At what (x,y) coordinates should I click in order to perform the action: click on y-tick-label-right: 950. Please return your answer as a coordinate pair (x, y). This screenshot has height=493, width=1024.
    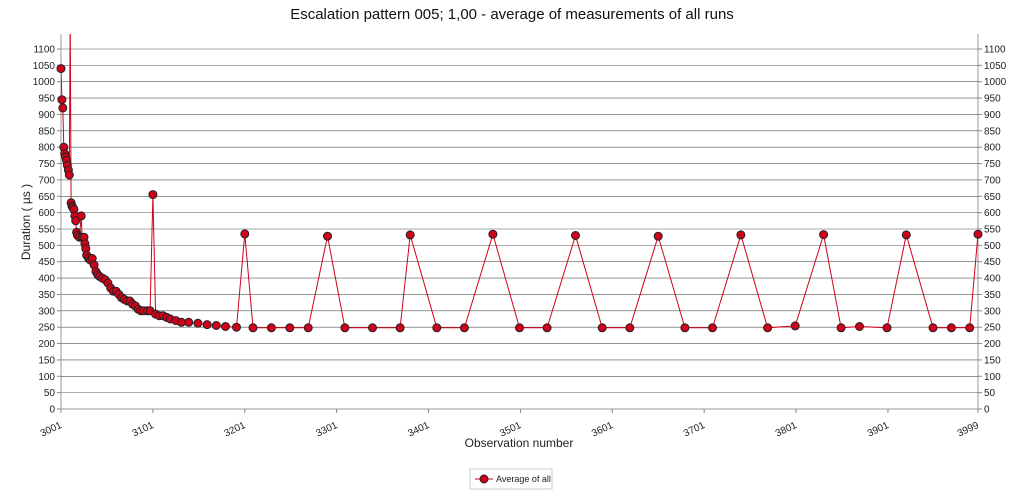
    Looking at the image, I should click on (992, 99).